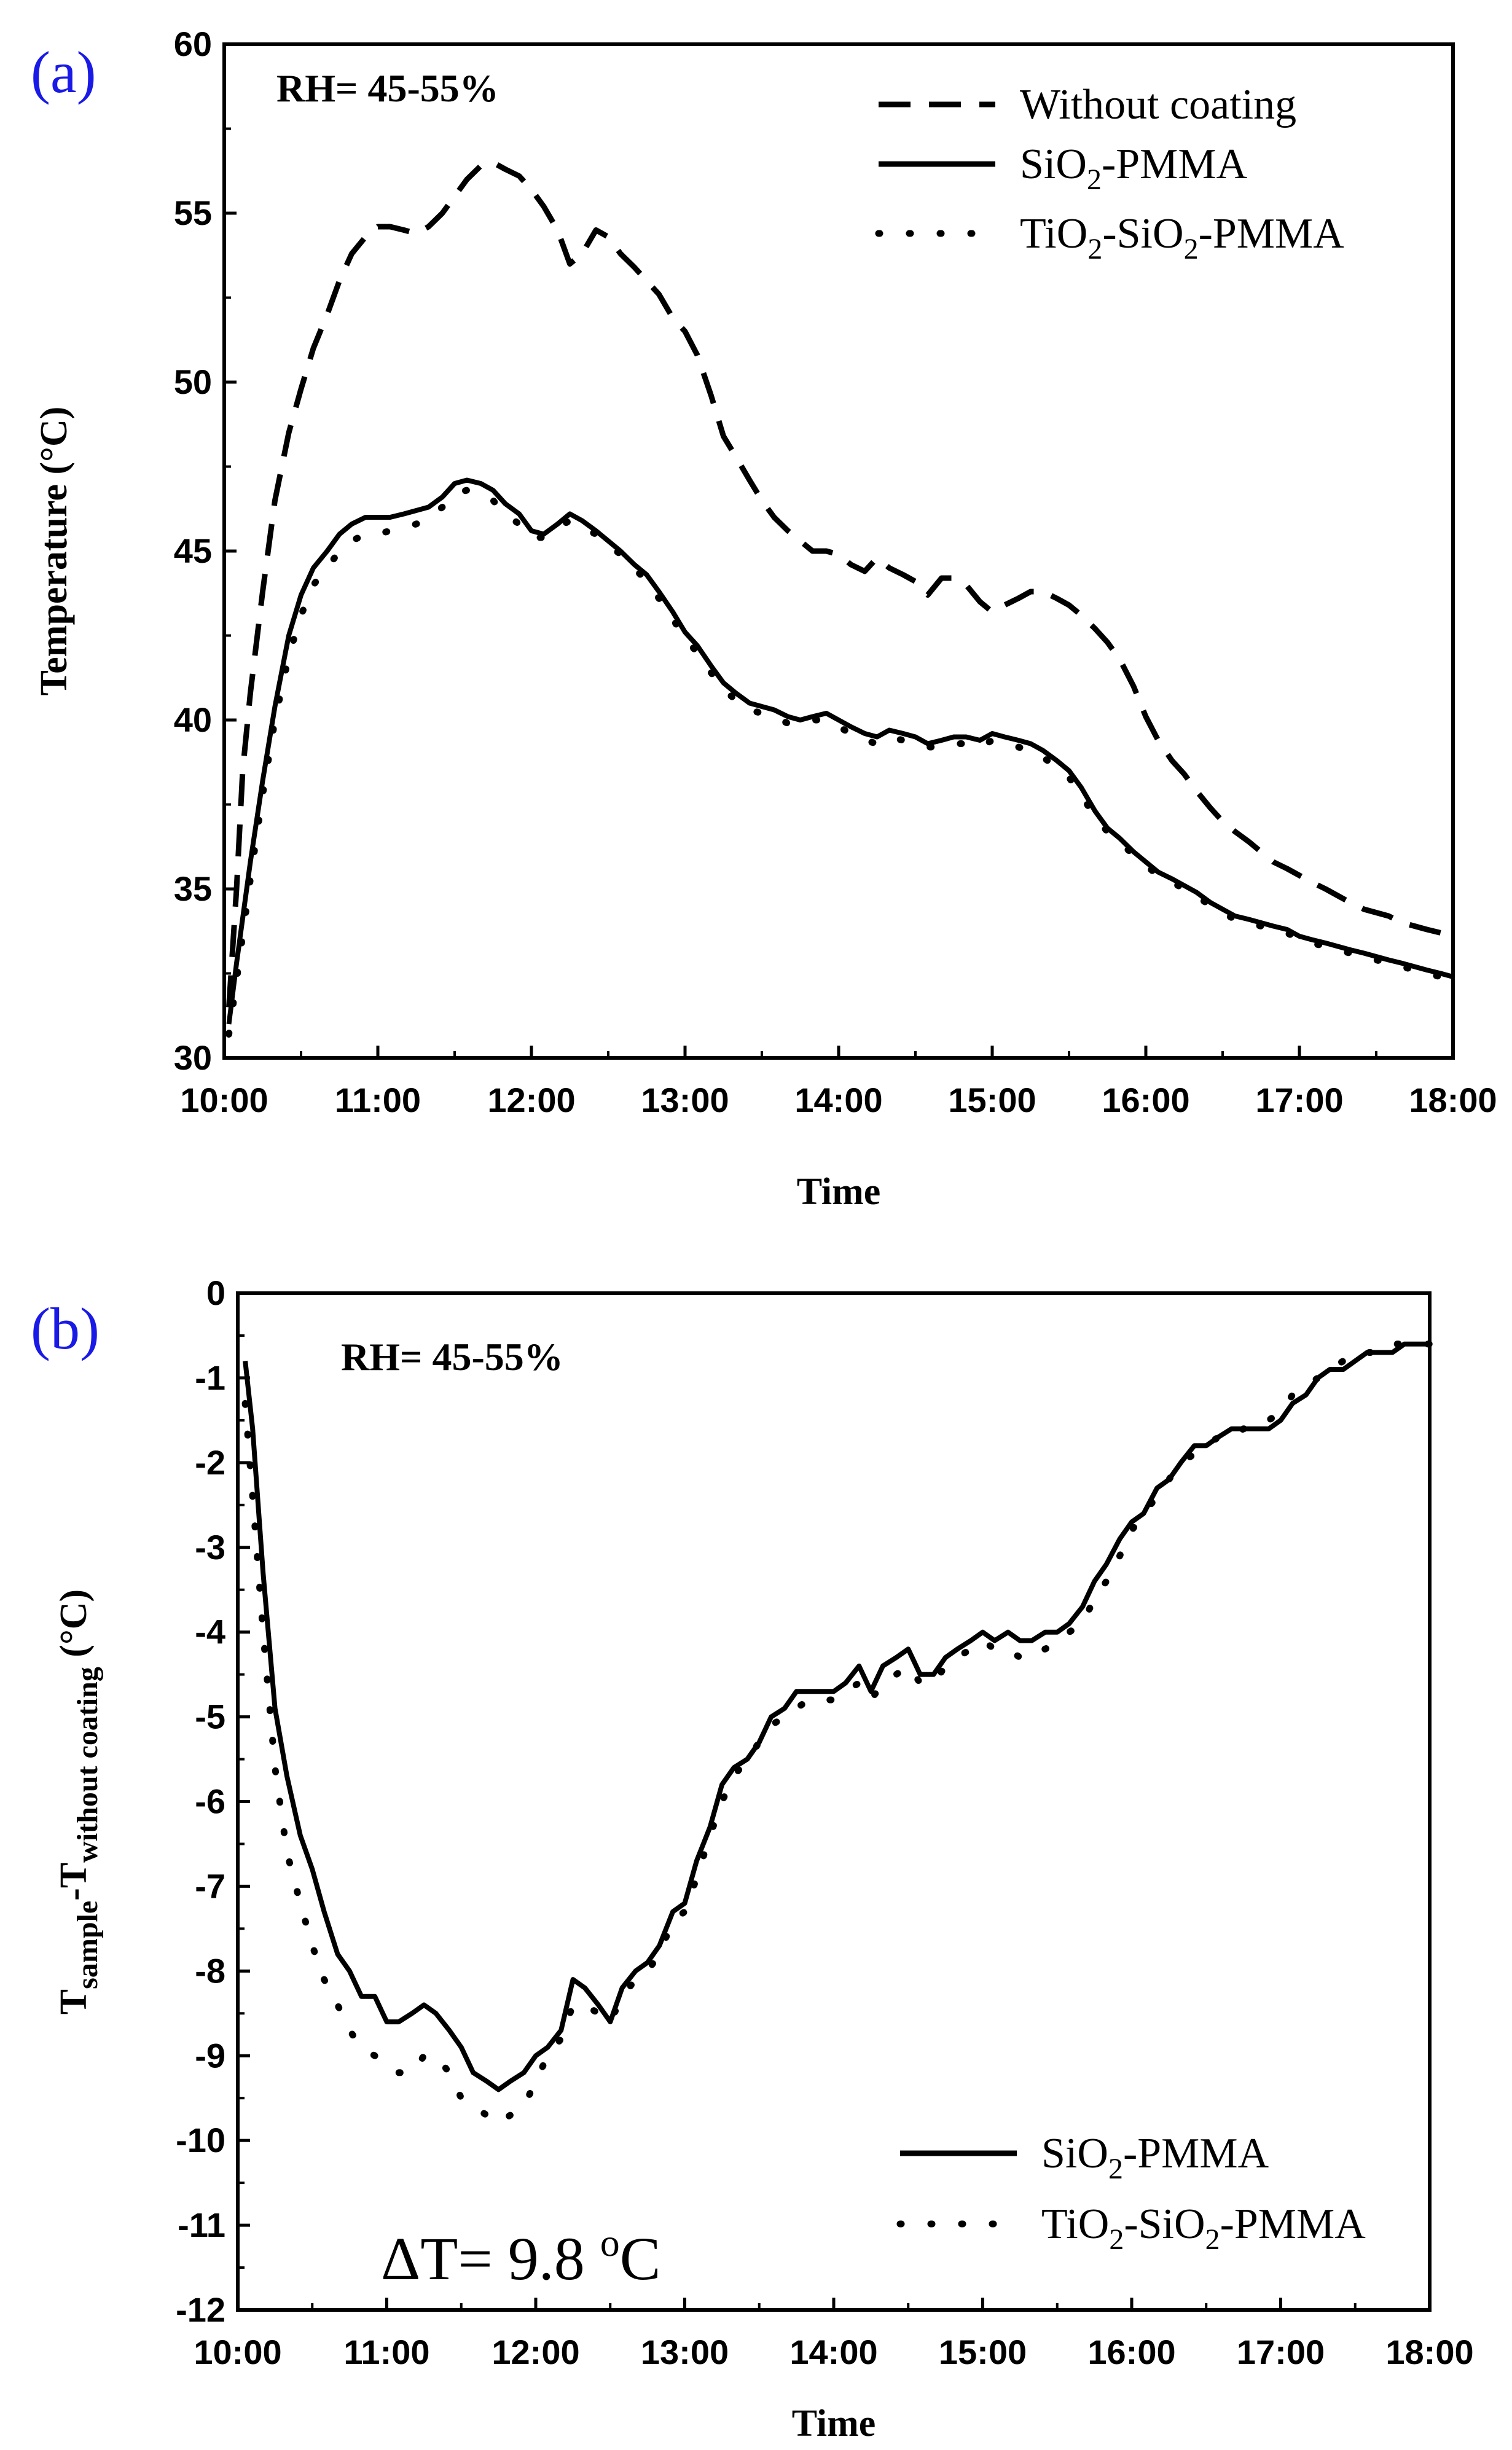  I want to click on panel-a-rh-annotation: RH= 45-55%, so click(387, 88).